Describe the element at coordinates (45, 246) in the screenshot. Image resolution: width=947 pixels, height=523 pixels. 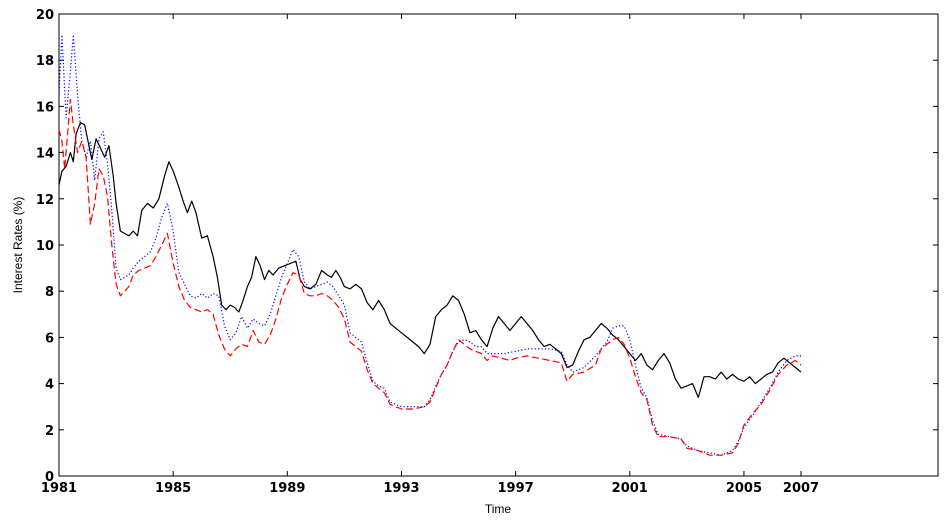
I see `y-tick-label: 10` at that location.